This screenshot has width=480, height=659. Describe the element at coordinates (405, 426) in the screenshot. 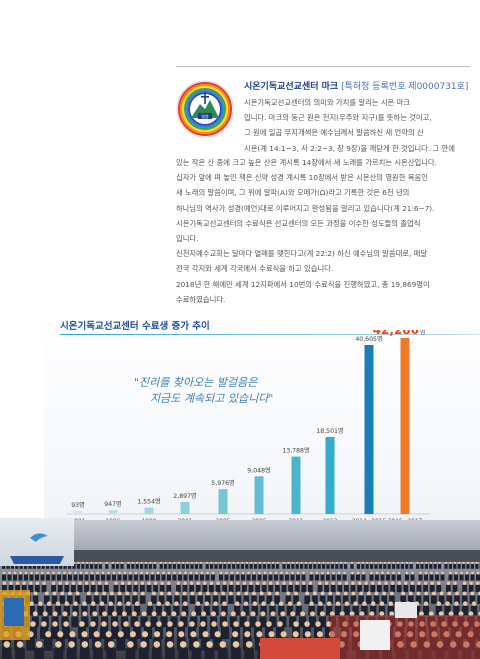

I see `bar-2016~2017` at that location.